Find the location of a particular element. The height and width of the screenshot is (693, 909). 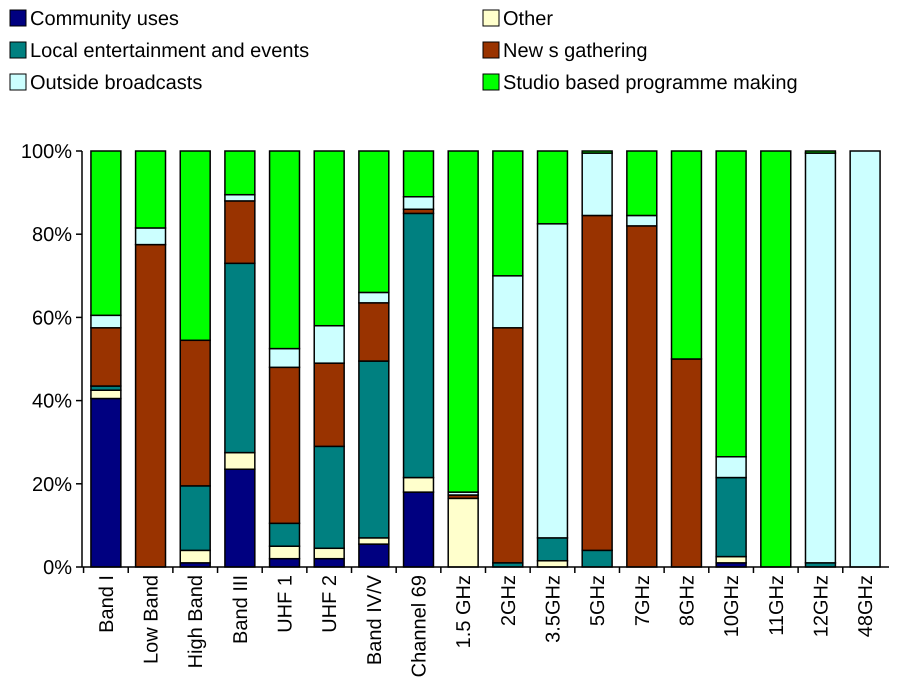

legend-label: Local entertainment and events is located at coordinates (170, 51).